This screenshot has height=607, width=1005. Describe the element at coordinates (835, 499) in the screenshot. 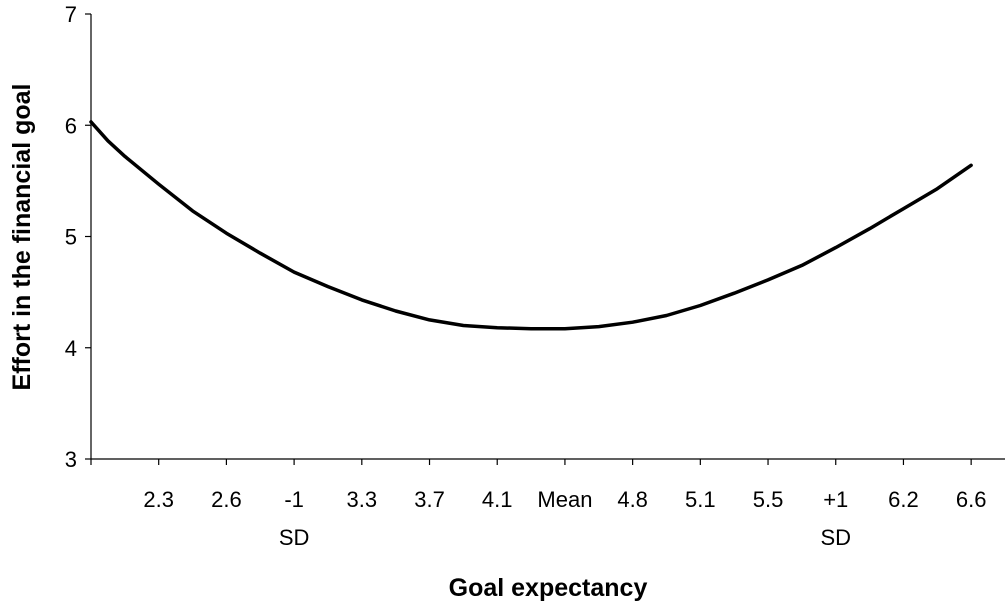

I see `x-tick-label: +1` at that location.